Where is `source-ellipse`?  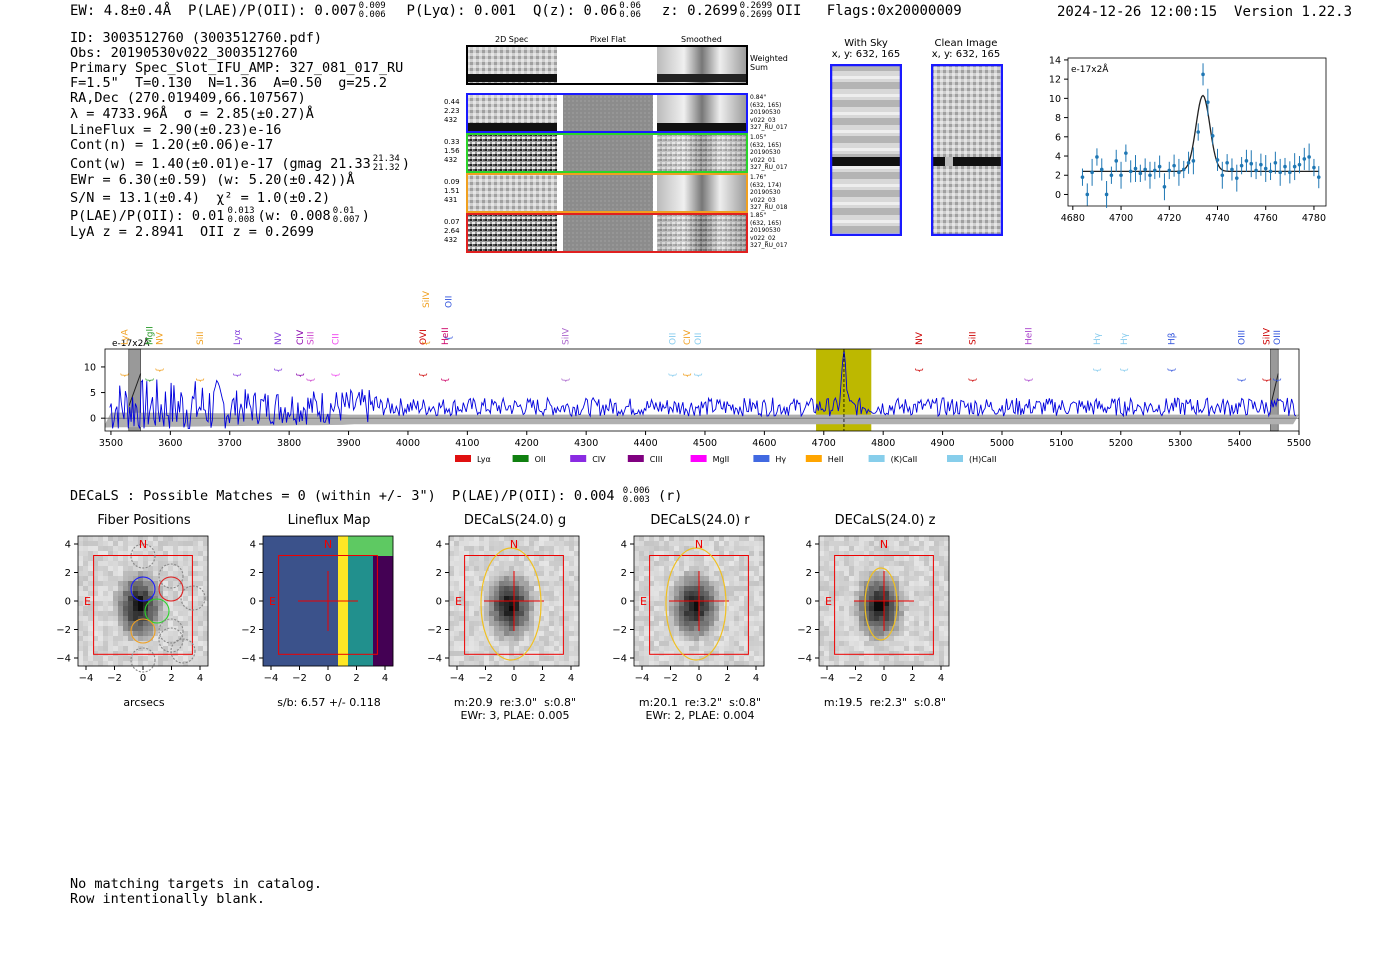
source-ellipse is located at coordinates (696, 604).